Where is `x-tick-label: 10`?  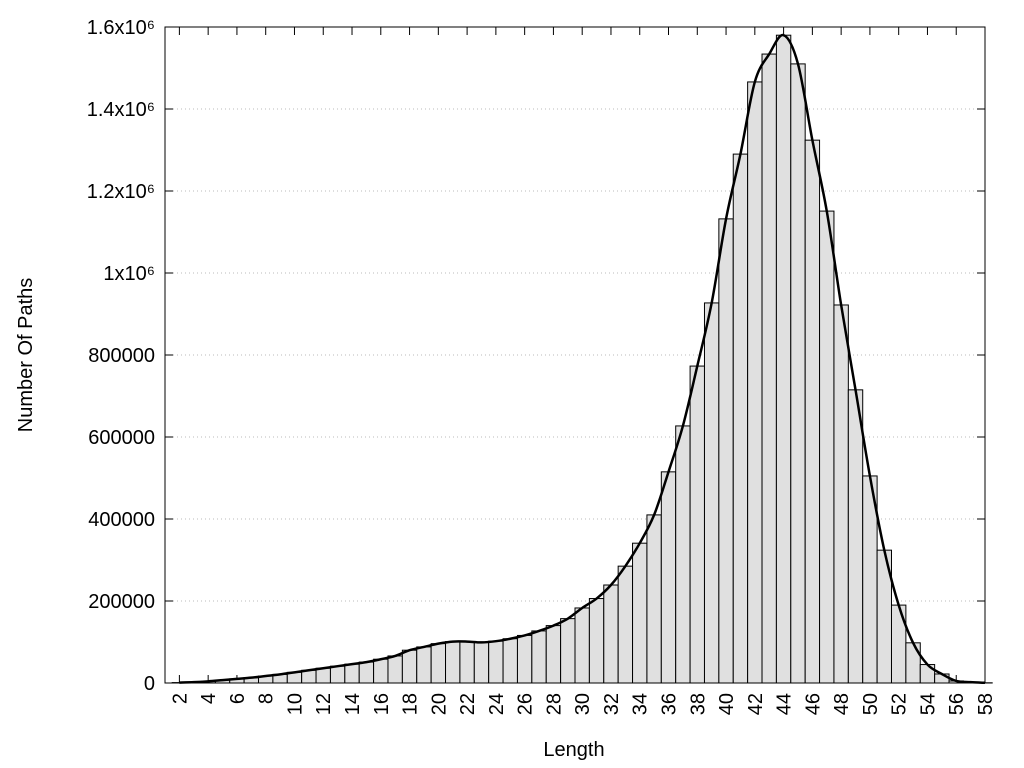
x-tick-label: 10 is located at coordinates (295, 704).